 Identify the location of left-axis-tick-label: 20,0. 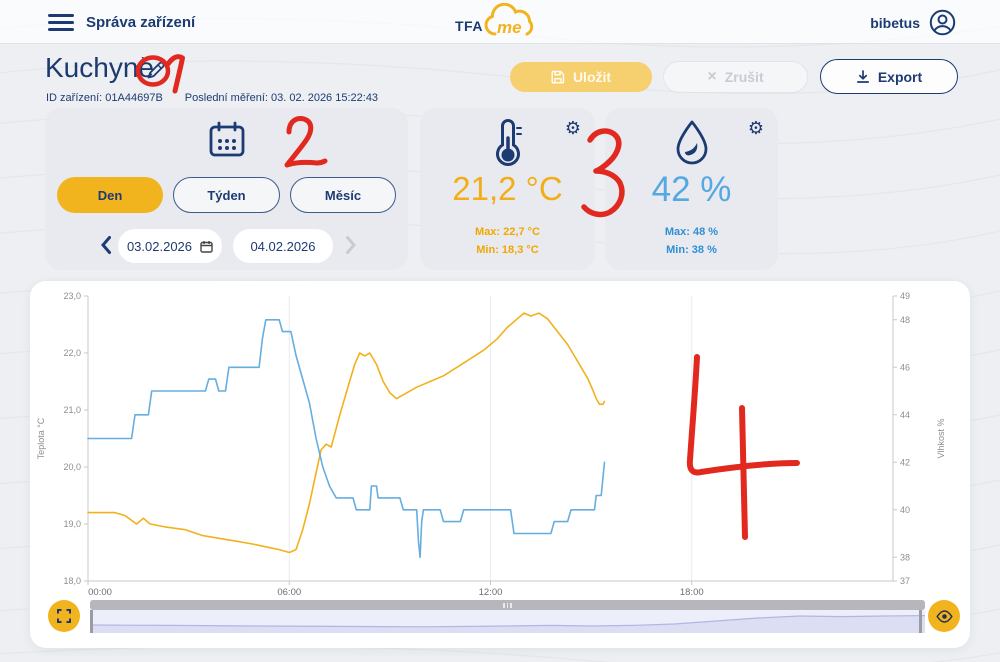
(72, 467).